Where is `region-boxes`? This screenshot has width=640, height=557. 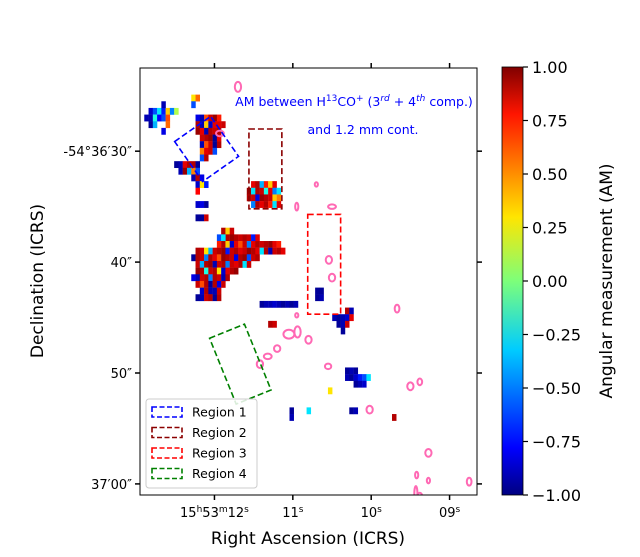
region-boxes is located at coordinates (257, 260).